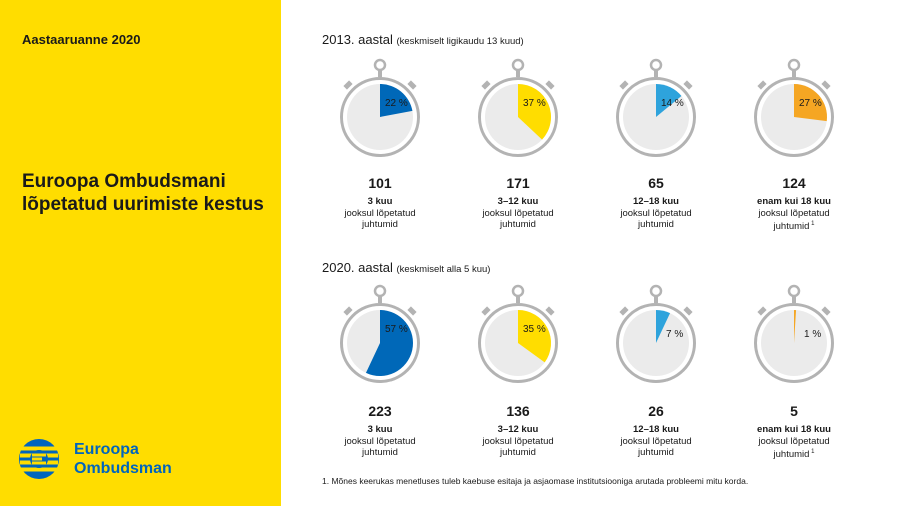 Image resolution: width=900 pixels, height=506 pixels. Describe the element at coordinates (518, 183) in the screenshot. I see `case-count: 171` at that location.